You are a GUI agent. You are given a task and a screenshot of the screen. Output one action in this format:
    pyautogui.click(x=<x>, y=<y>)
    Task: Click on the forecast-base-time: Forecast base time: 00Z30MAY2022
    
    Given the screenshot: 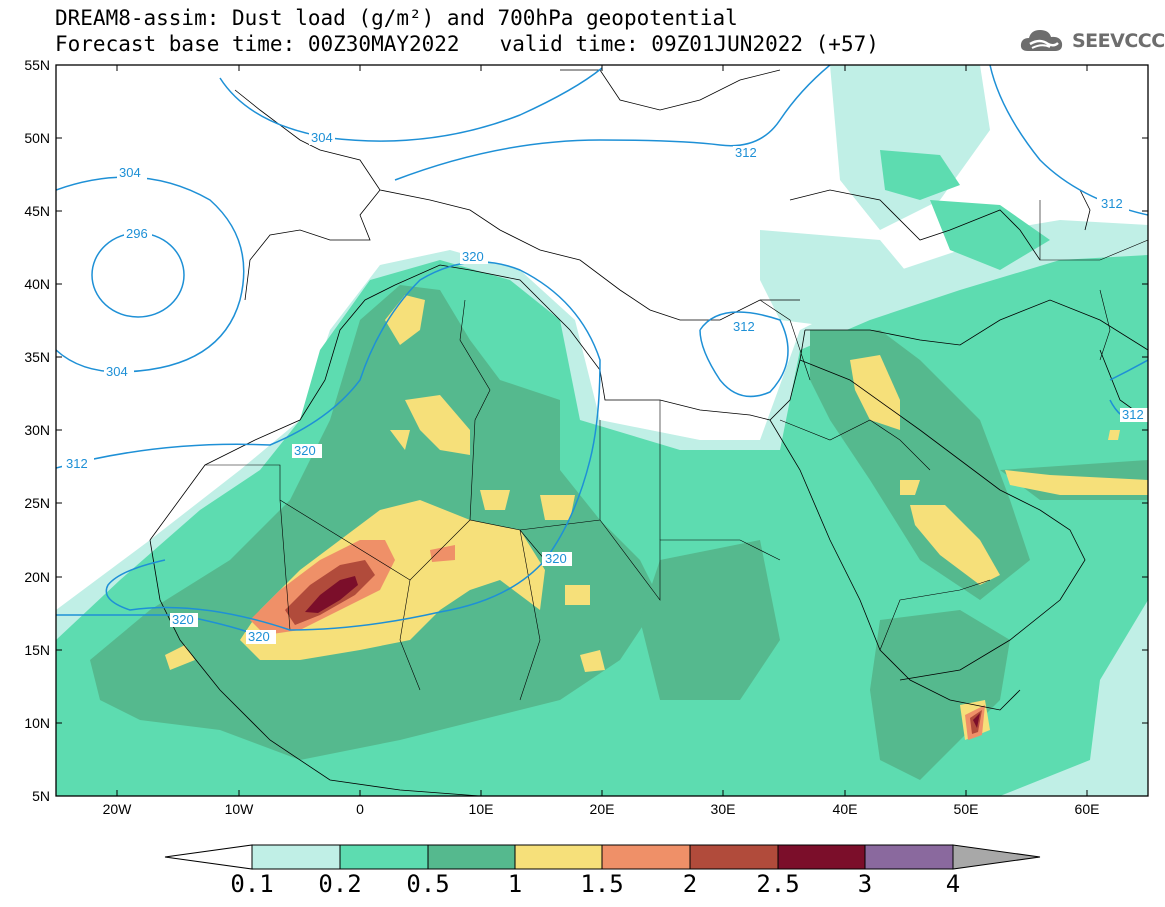 What is the action you would take?
    pyautogui.click(x=257, y=44)
    